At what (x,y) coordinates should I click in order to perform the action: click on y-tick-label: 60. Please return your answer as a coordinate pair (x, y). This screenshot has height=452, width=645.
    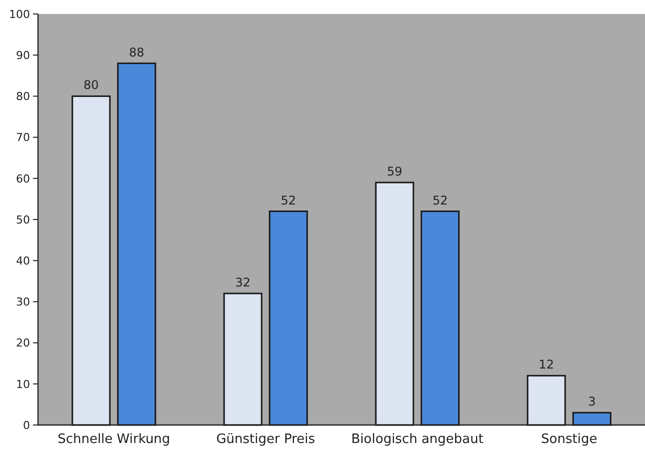
    Looking at the image, I should click on (23, 179).